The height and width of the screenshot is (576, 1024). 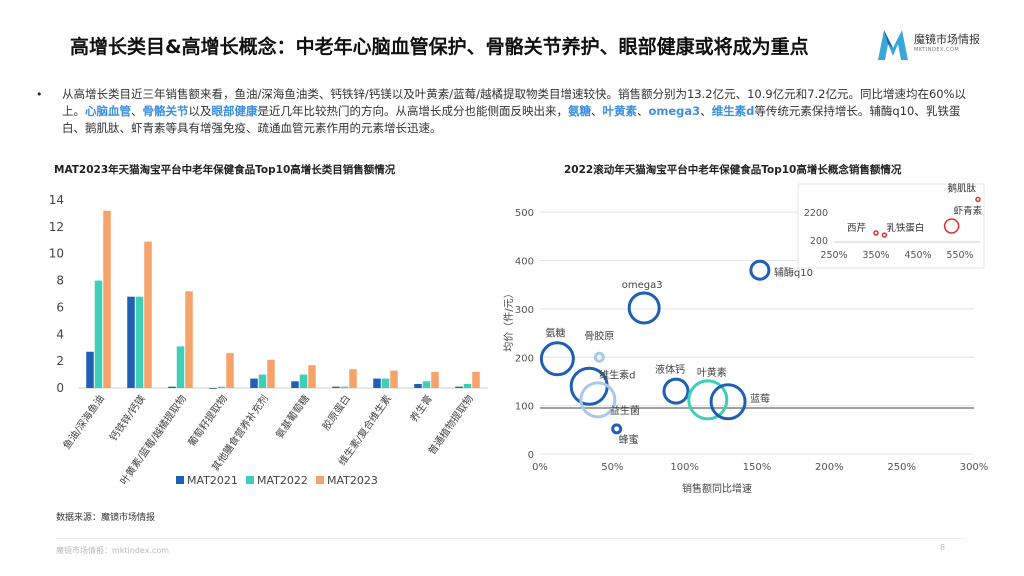 I want to click on bubble-label: 液体钙, so click(x=670, y=369).